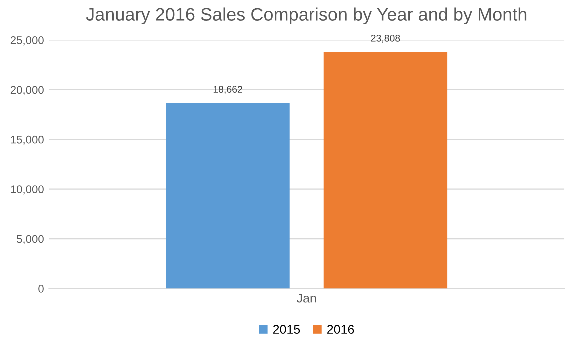  I want to click on legend-label: 2016, so click(341, 329).